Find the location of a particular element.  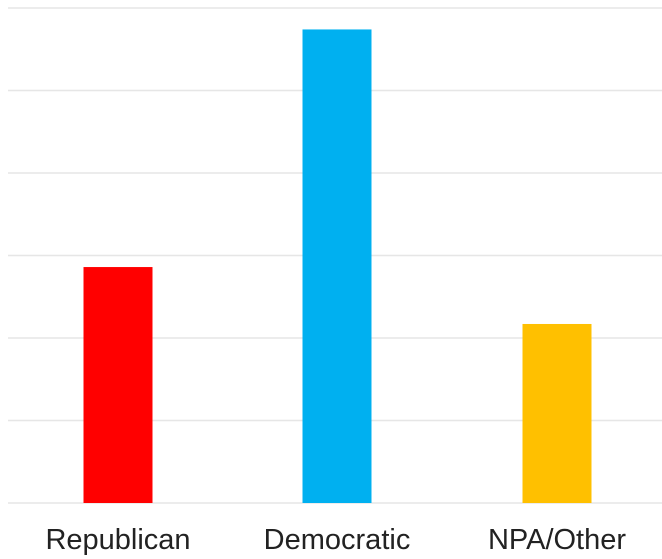

bar-democratic is located at coordinates (337, 266).